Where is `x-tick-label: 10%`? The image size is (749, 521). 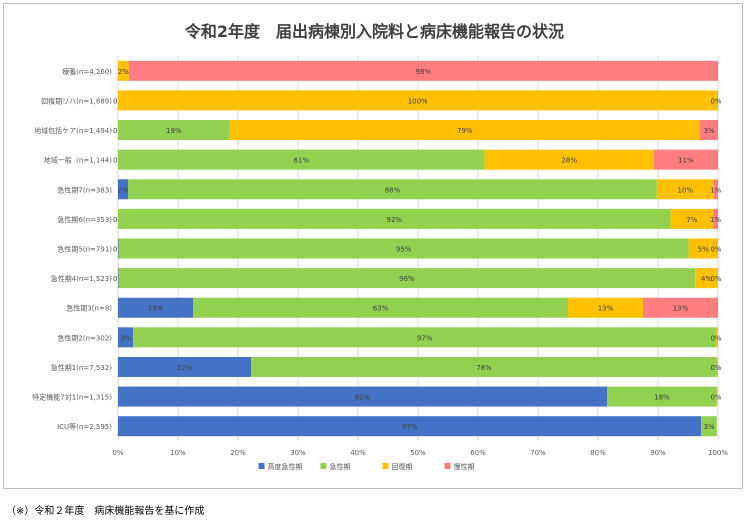
x-tick-label: 10% is located at coordinates (178, 453).